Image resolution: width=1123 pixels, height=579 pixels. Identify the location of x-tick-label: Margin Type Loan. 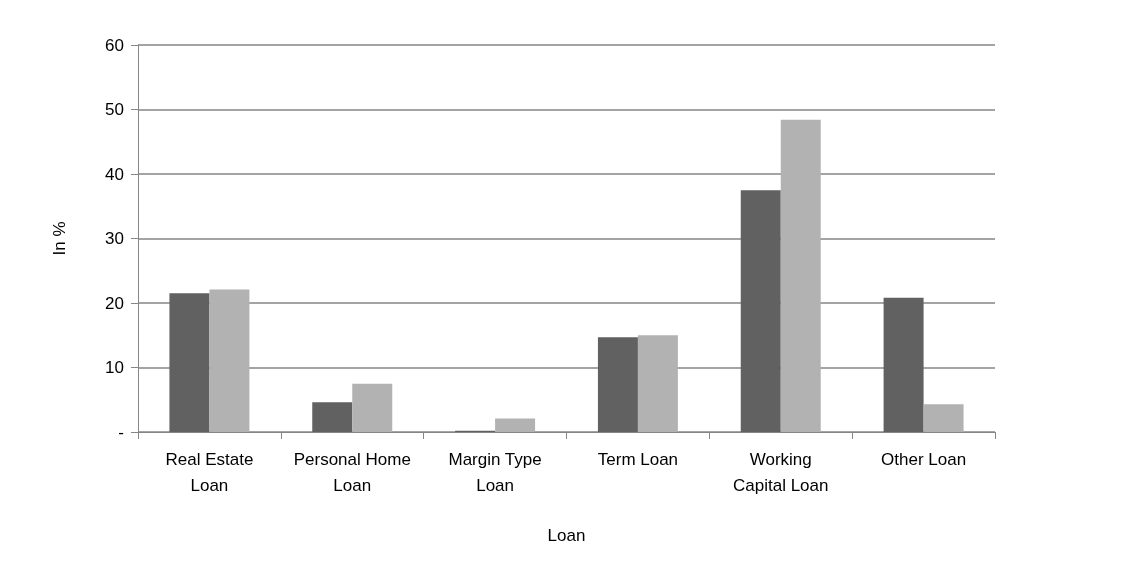
(495, 472).